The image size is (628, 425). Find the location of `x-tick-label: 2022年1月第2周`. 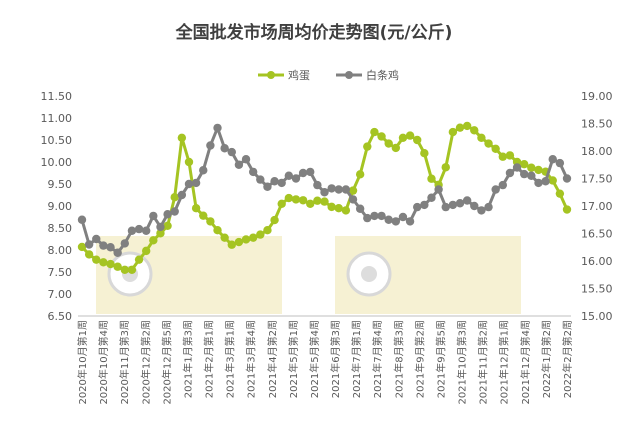

x-tick-label: 2022年1月第2周 is located at coordinates (546, 359).